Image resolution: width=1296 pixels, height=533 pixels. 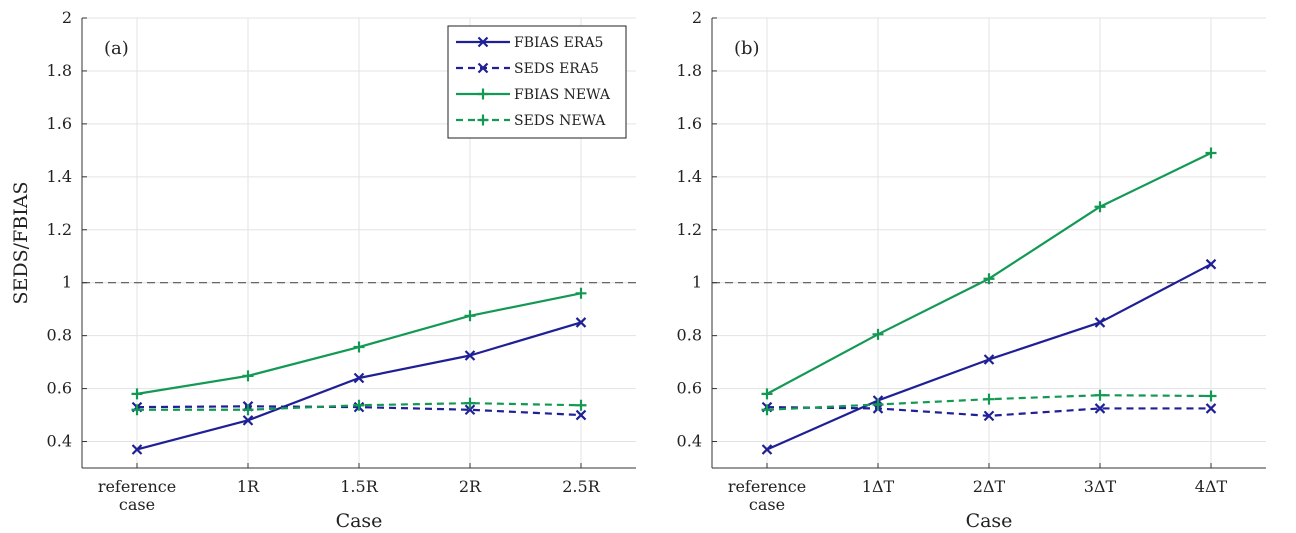 I want to click on x-tick-label: 2R, so click(x=470, y=486).